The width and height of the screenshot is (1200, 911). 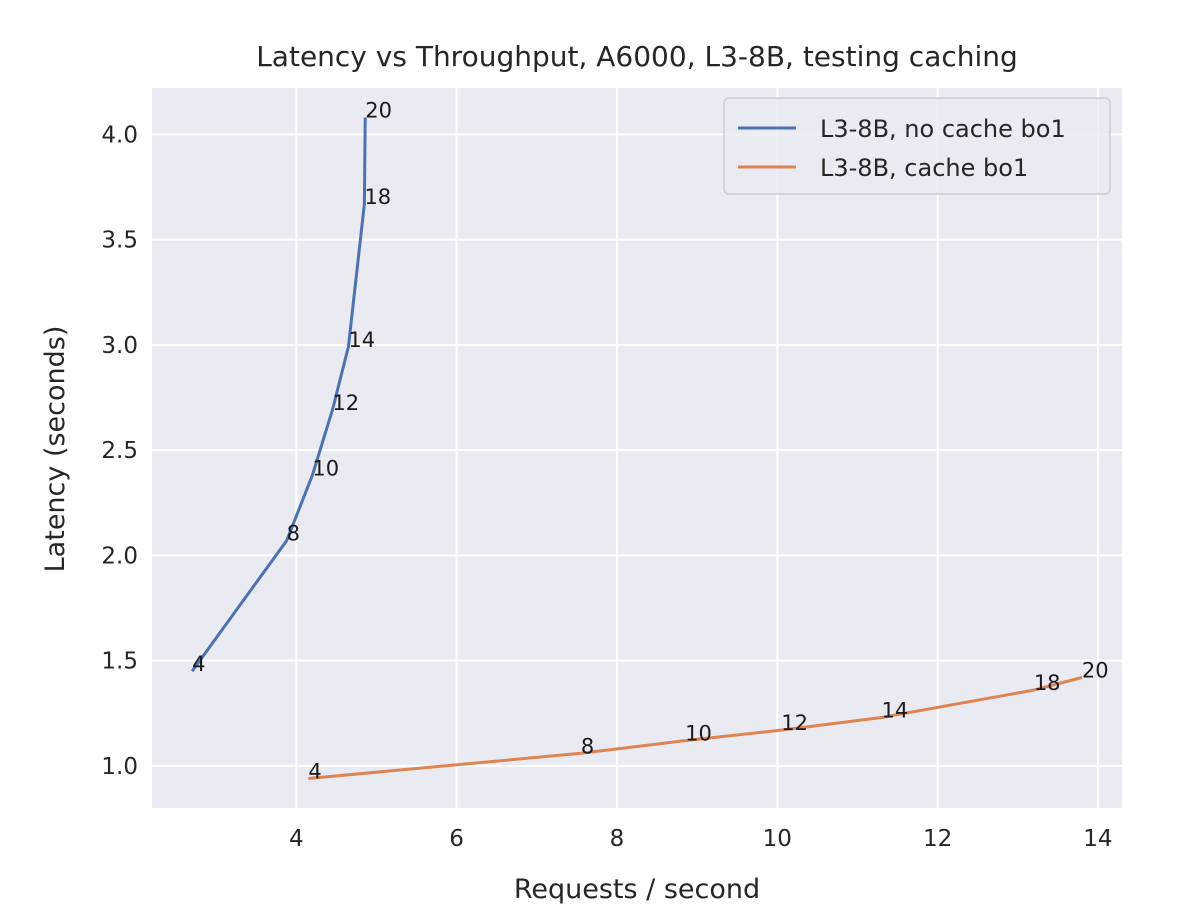 What do you see at coordinates (456, 839) in the screenshot?
I see `x-tick-label: 6` at bounding box center [456, 839].